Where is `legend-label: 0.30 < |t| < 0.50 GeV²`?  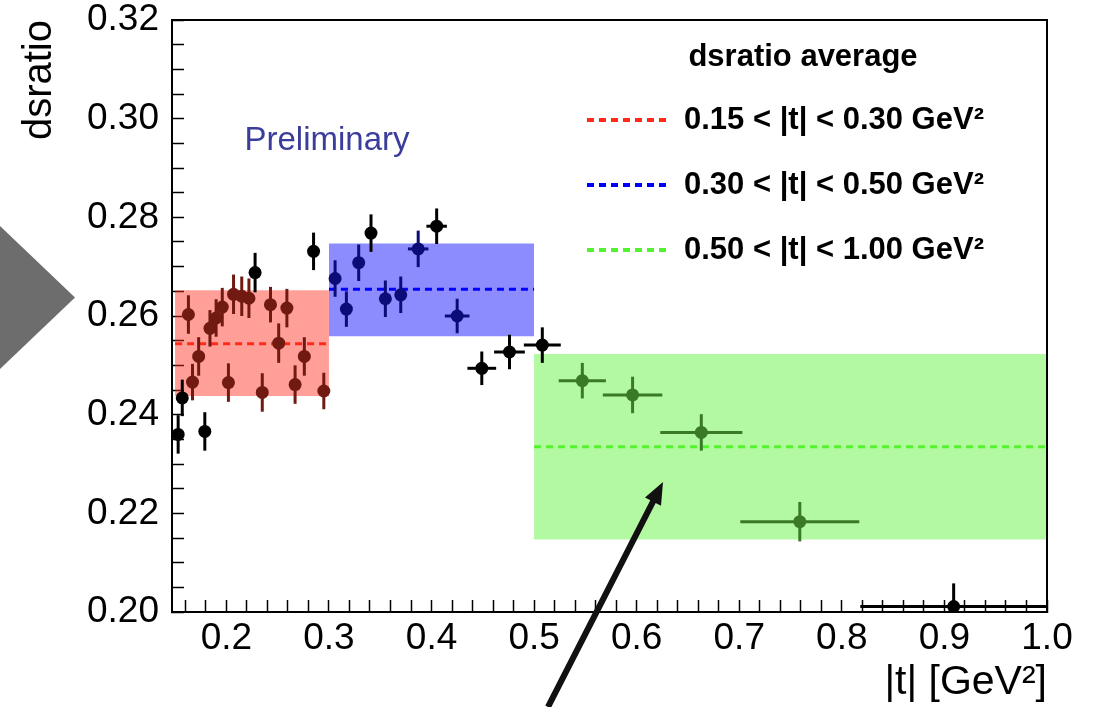
legend-label: 0.30 < |t| < 0.50 GeV² is located at coordinates (834, 183).